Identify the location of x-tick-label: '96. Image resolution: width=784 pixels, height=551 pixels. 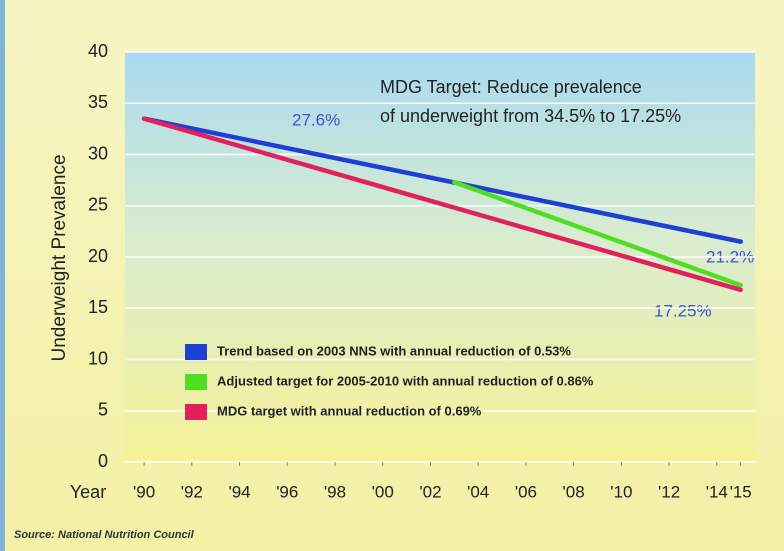
(287, 491).